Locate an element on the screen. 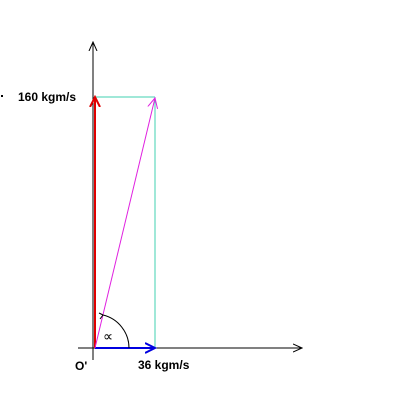  angle-arc is located at coordinates (116, 331).